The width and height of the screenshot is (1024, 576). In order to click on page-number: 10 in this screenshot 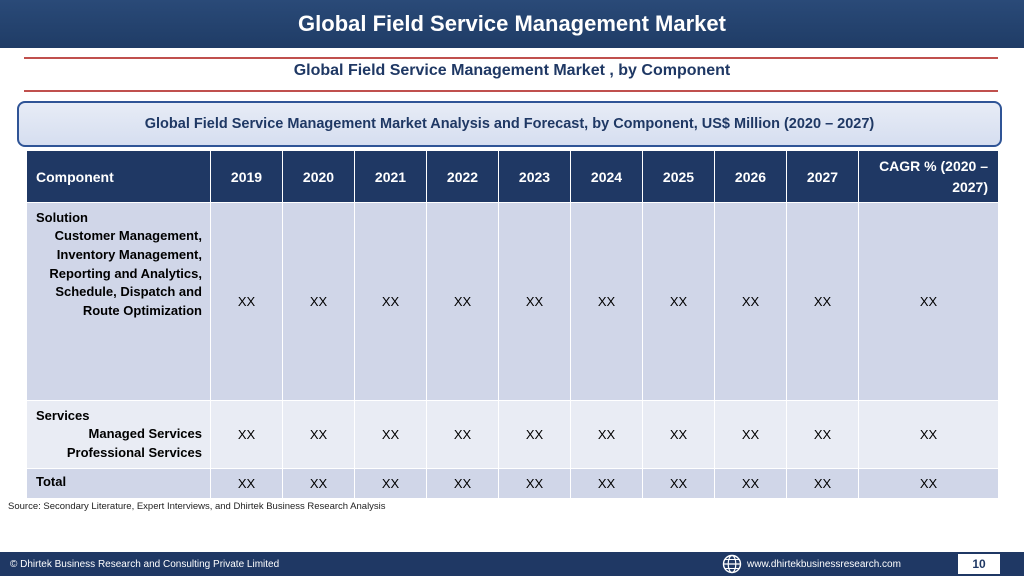, I will do `click(979, 564)`.